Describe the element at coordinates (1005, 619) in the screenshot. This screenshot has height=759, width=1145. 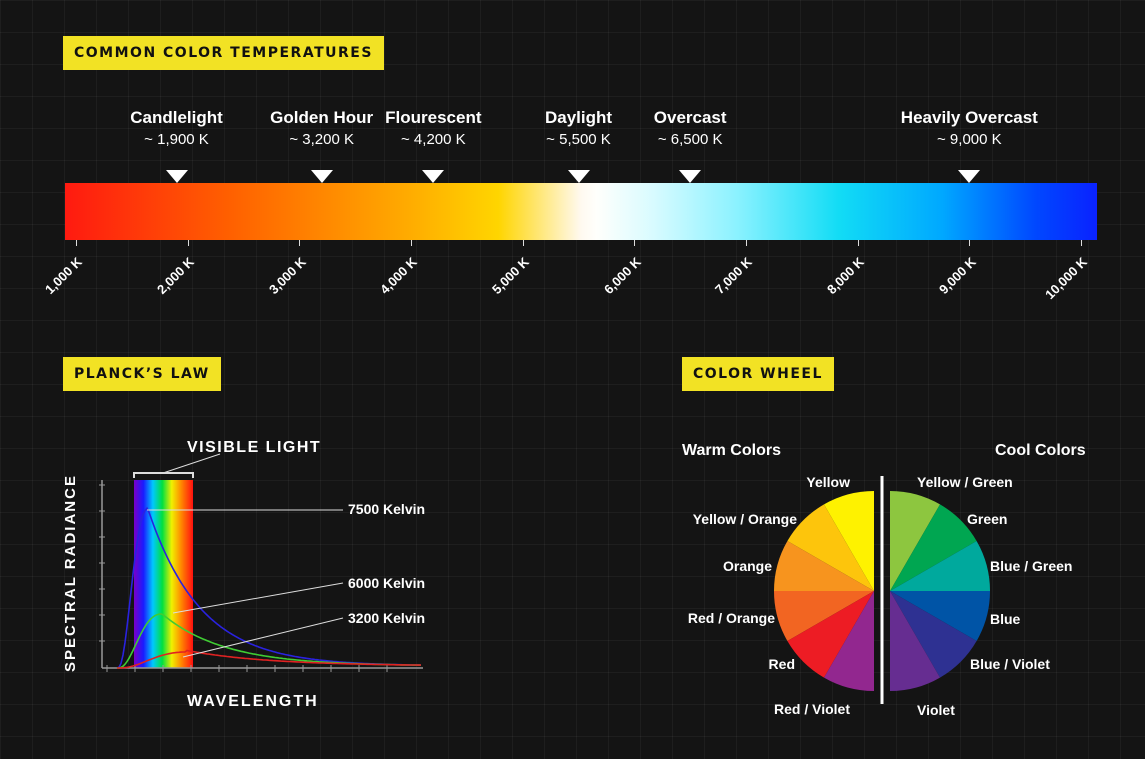
I see `cool-color-label: Blue` at that location.